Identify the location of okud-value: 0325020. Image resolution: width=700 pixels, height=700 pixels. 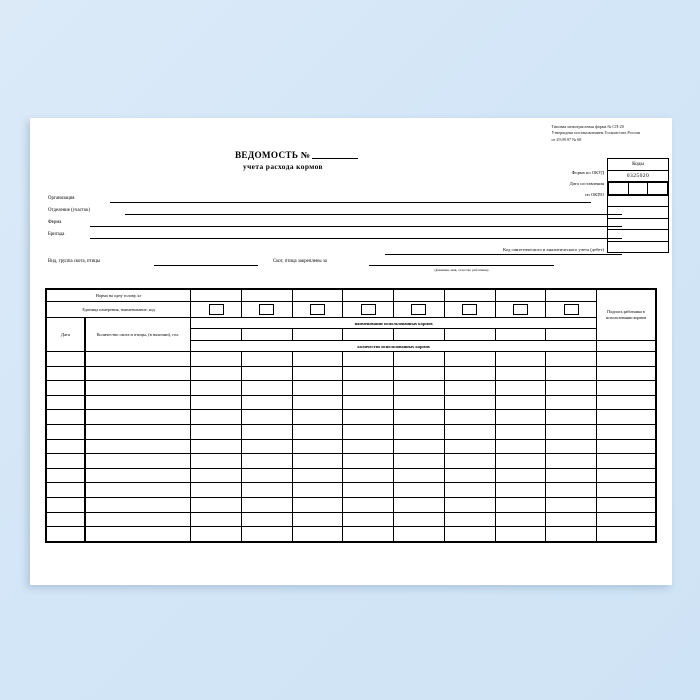
(638, 175).